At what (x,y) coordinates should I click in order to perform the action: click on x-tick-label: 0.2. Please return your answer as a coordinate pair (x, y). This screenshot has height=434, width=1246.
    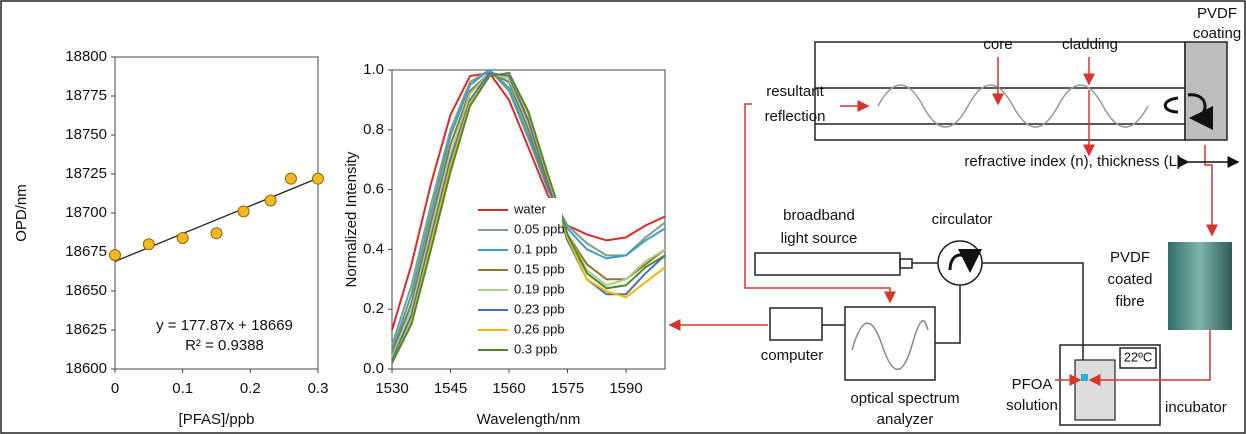
    Looking at the image, I should click on (250, 388).